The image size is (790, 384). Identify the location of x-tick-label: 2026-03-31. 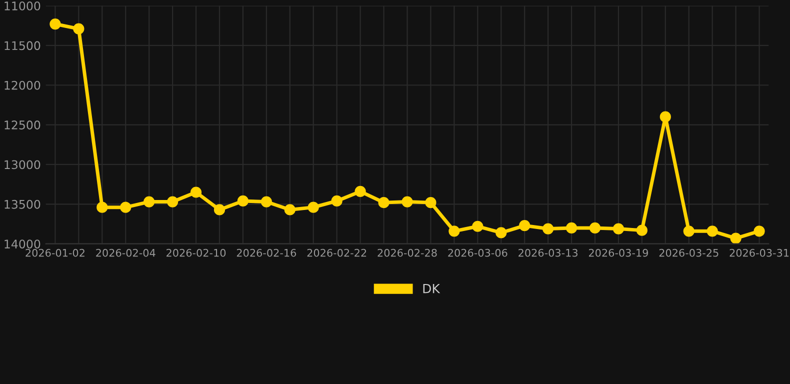
(759, 252).